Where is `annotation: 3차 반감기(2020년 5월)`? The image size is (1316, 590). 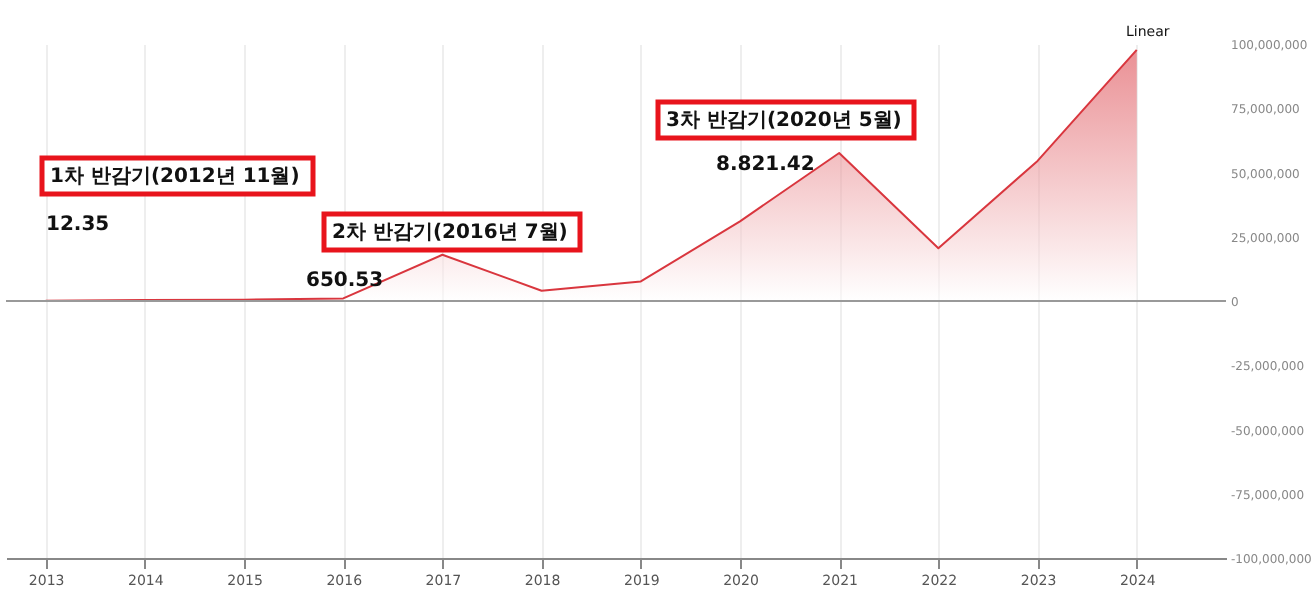
annotation: 3차 반감기(2020년 5월) is located at coordinates (784, 121).